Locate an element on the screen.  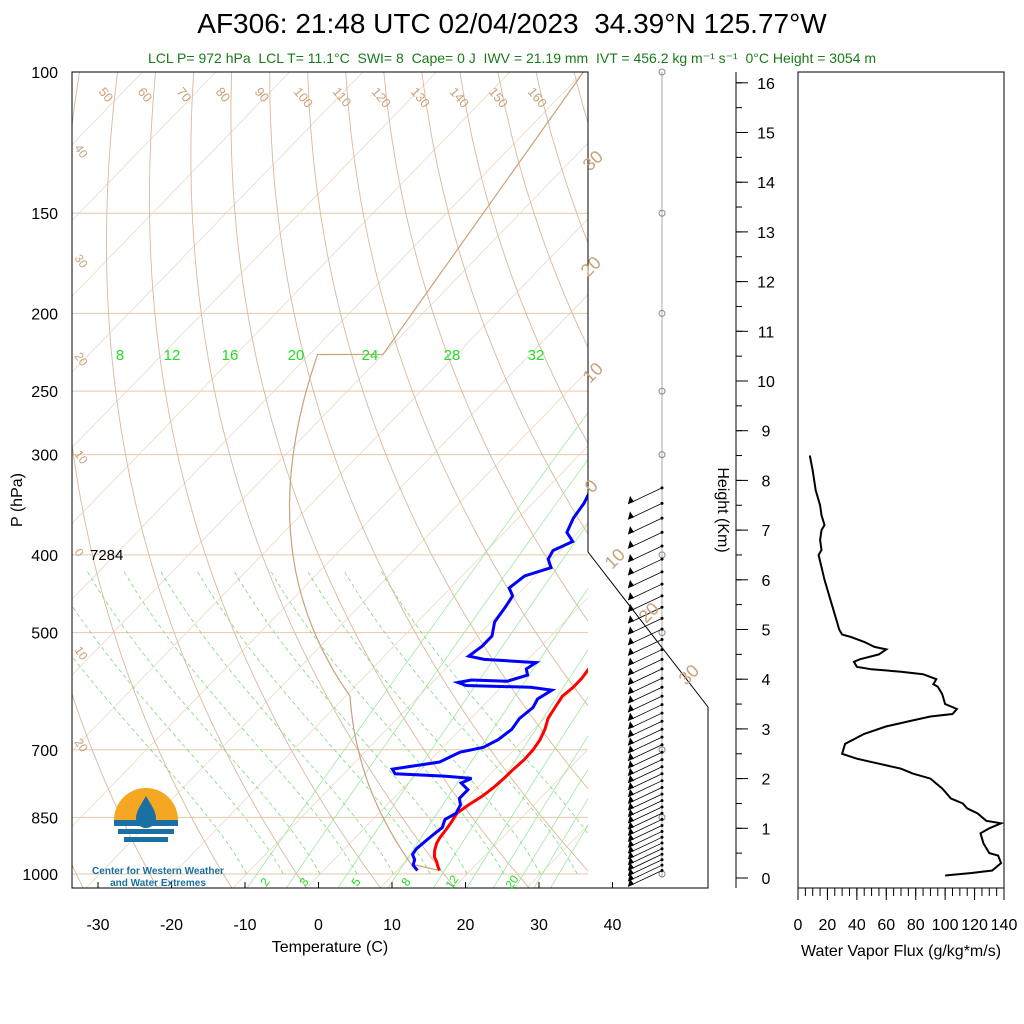
logo-line-1: Center for Western Weather is located at coordinates (158, 871).